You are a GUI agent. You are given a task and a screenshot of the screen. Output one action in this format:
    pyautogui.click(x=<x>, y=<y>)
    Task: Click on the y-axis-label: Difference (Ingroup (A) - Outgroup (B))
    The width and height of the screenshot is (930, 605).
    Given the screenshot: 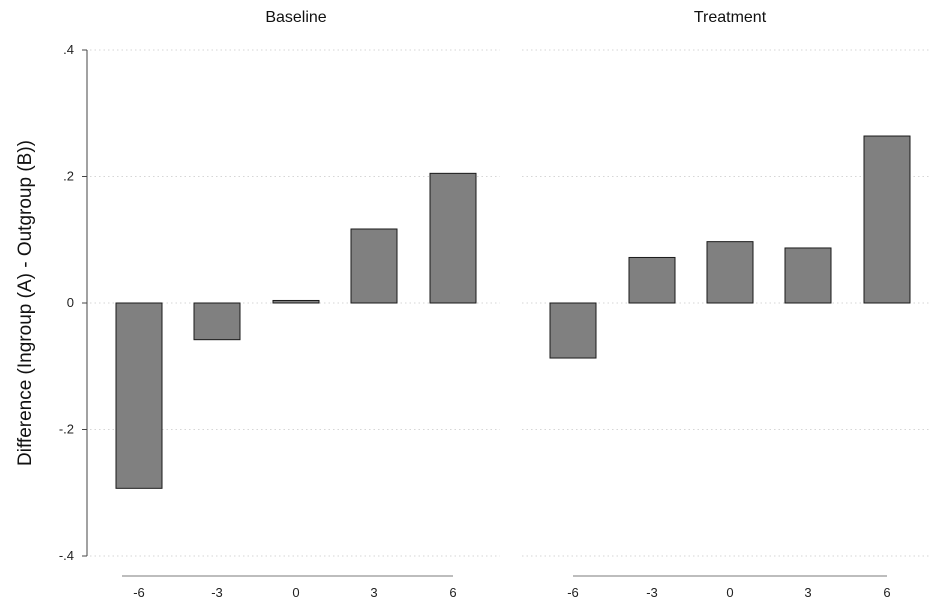 What is the action you would take?
    pyautogui.click(x=25, y=303)
    